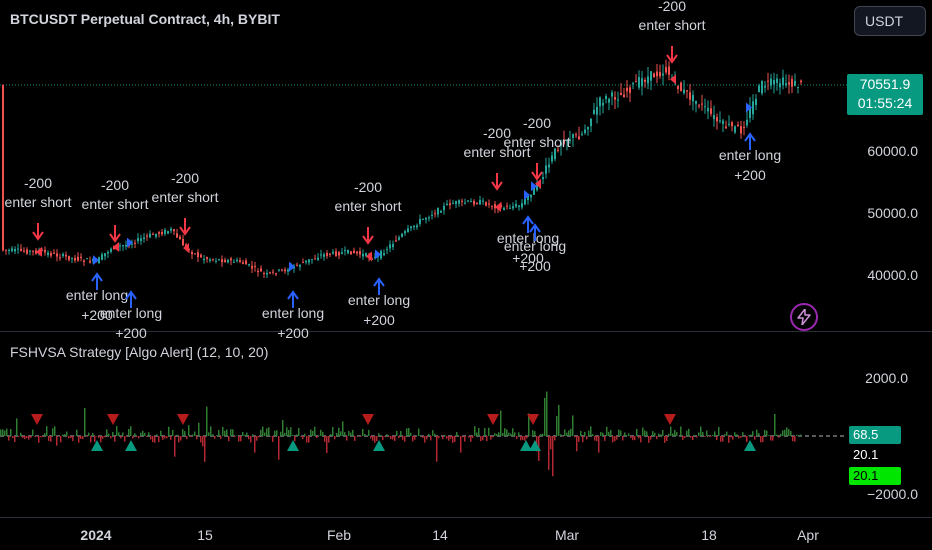  What do you see at coordinates (750, 137) in the screenshot?
I see `long-arrow-icon` at bounding box center [750, 137].